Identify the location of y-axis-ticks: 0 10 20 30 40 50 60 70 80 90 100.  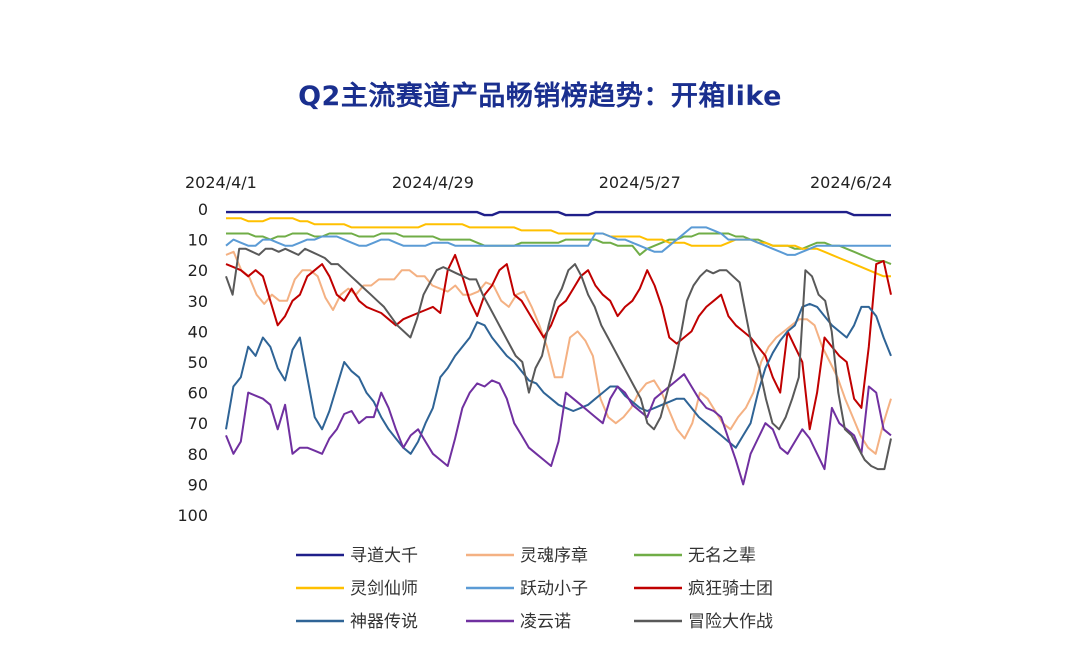
(192, 362).